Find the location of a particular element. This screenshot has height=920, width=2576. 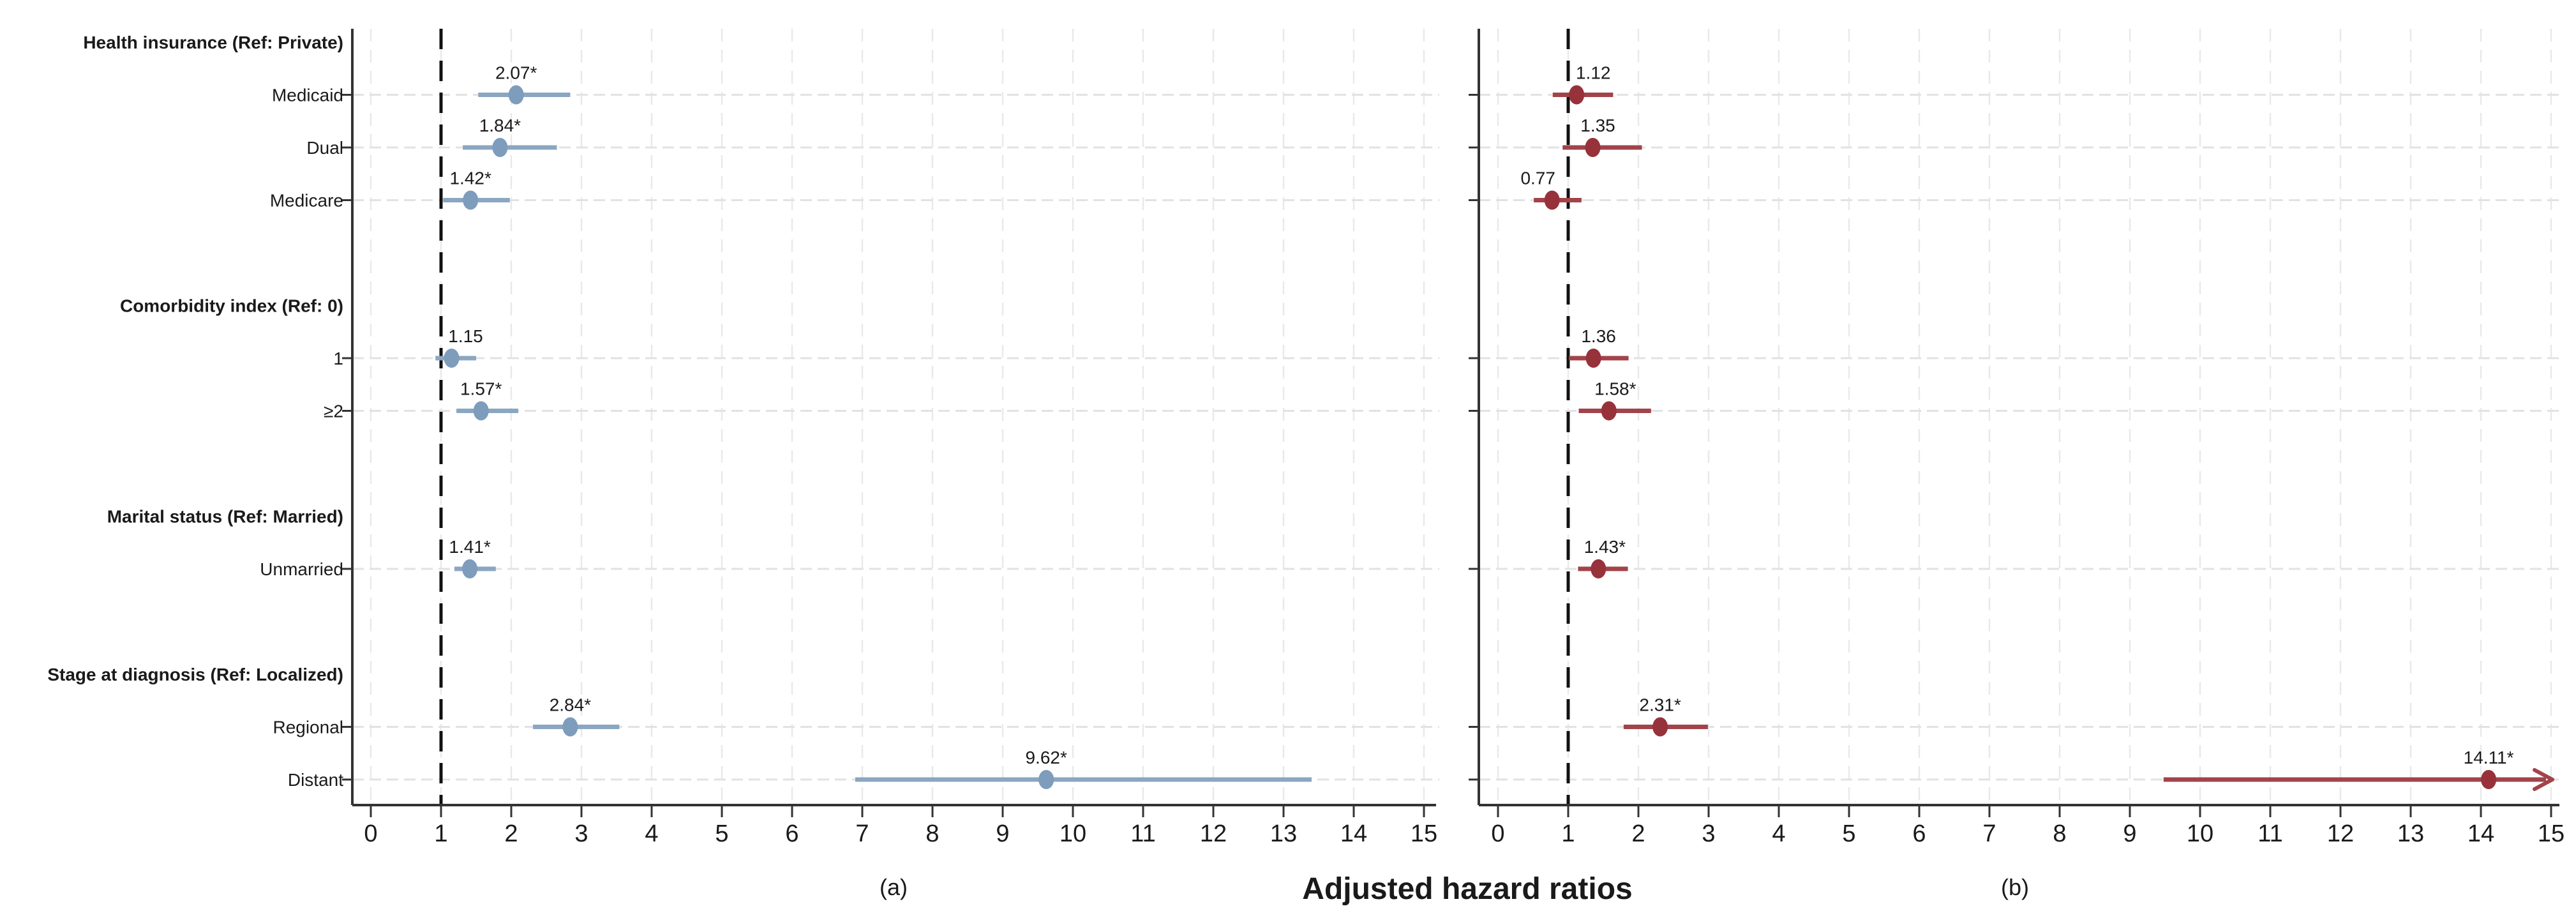

estimate-value-label: 9.62* is located at coordinates (1046, 757).